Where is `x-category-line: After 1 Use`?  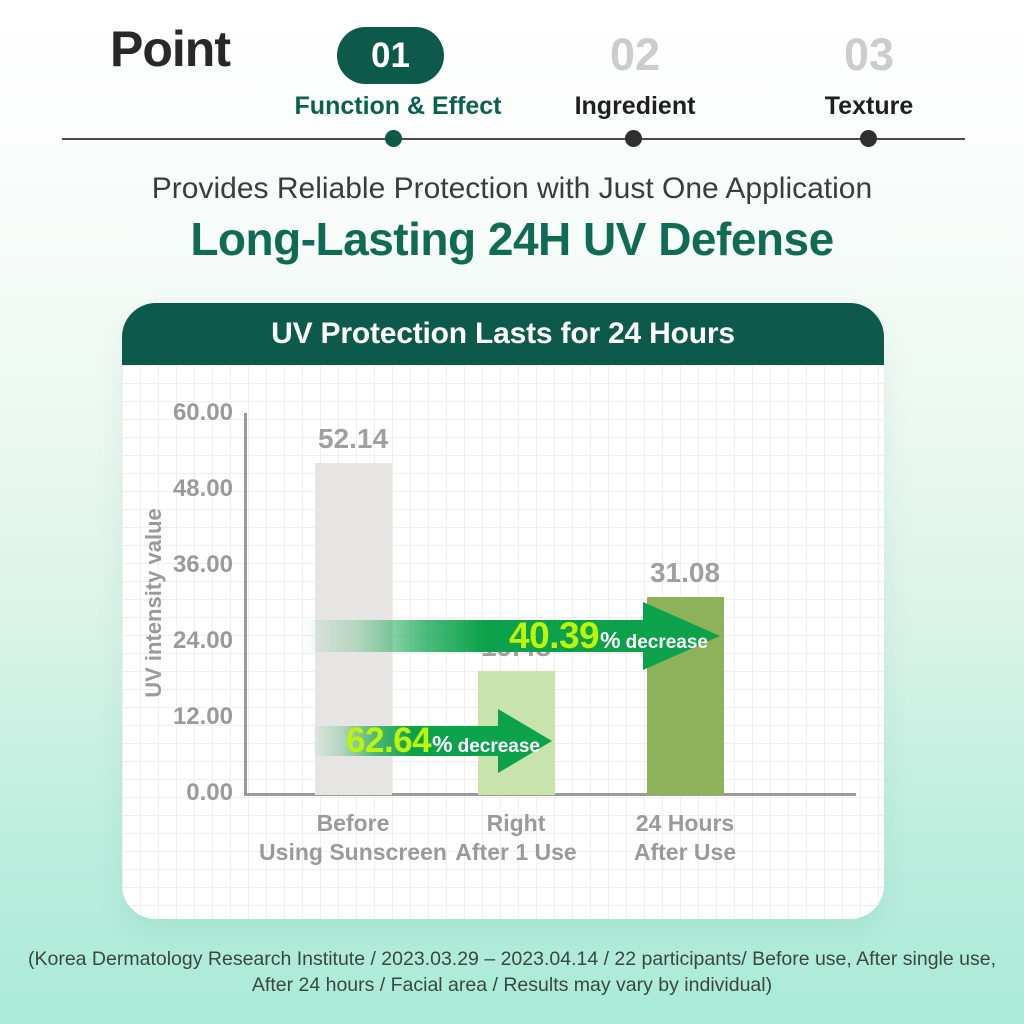 x-category-line: After 1 Use is located at coordinates (516, 852).